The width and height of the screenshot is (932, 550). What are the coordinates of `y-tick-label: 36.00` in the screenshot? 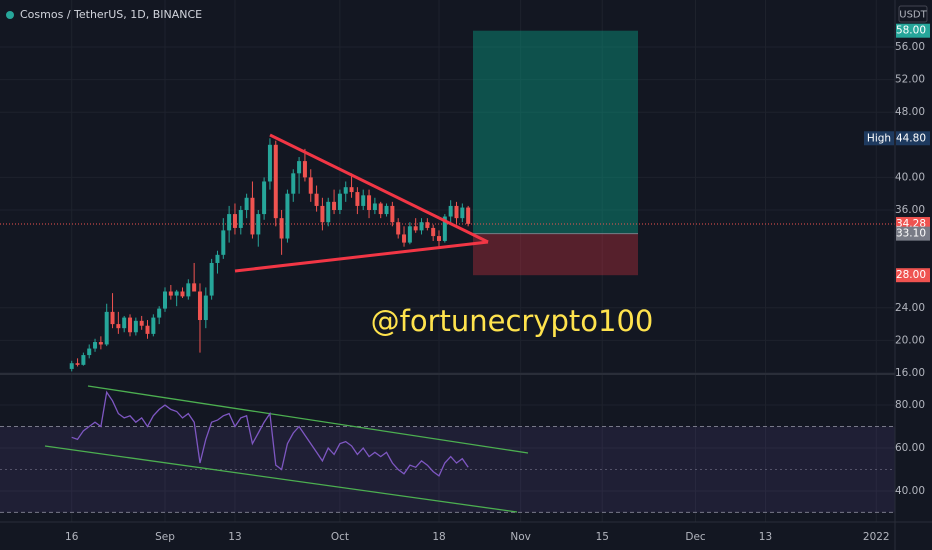 It's located at (910, 210).